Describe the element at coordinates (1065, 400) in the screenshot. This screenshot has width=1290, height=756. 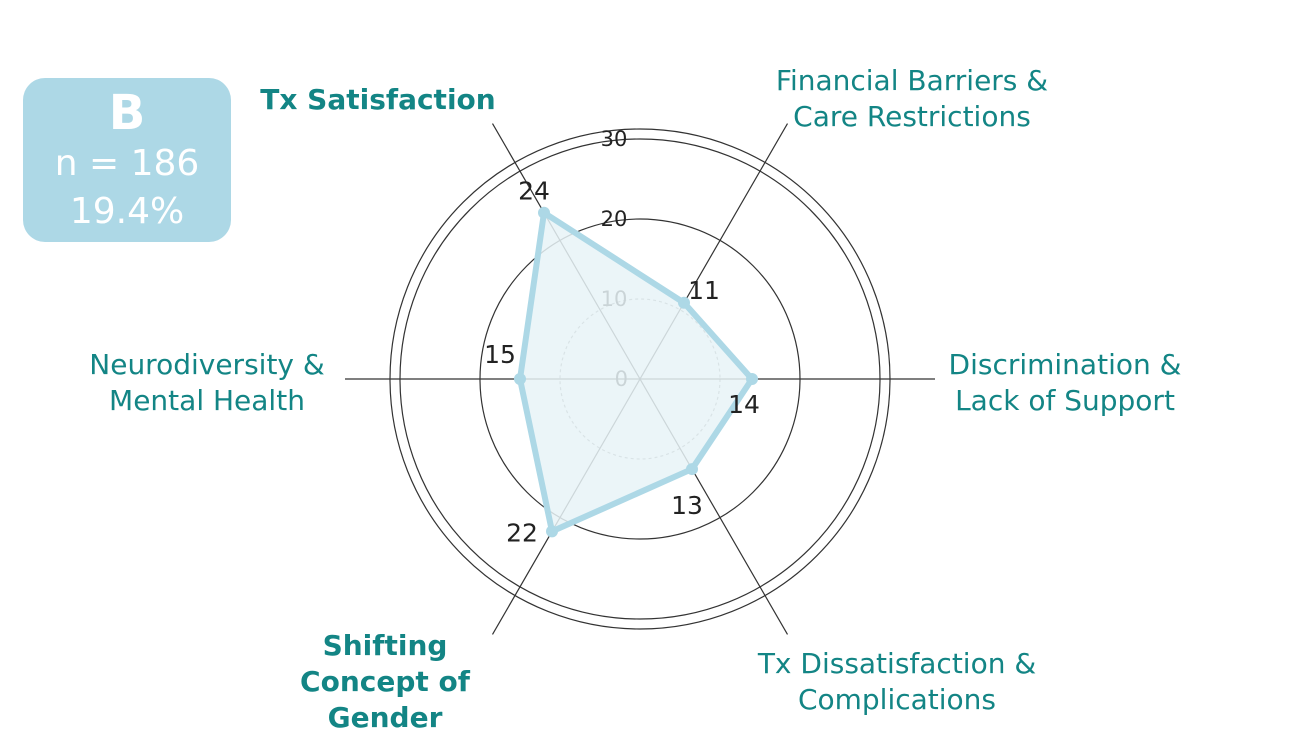
I see `category-label-line: Lack of Support` at that location.